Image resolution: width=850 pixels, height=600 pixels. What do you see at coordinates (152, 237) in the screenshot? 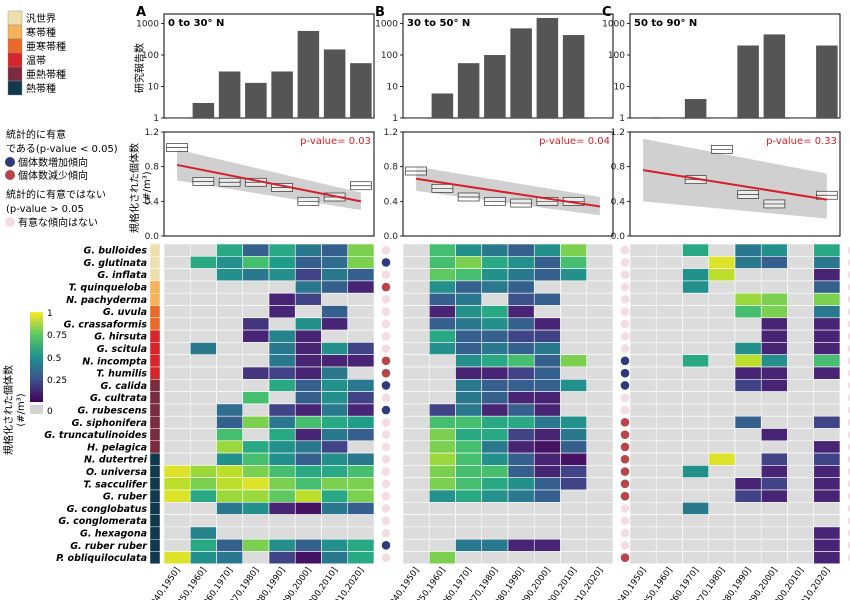
I see `mid-ytick-label: 0.0` at bounding box center [152, 237].